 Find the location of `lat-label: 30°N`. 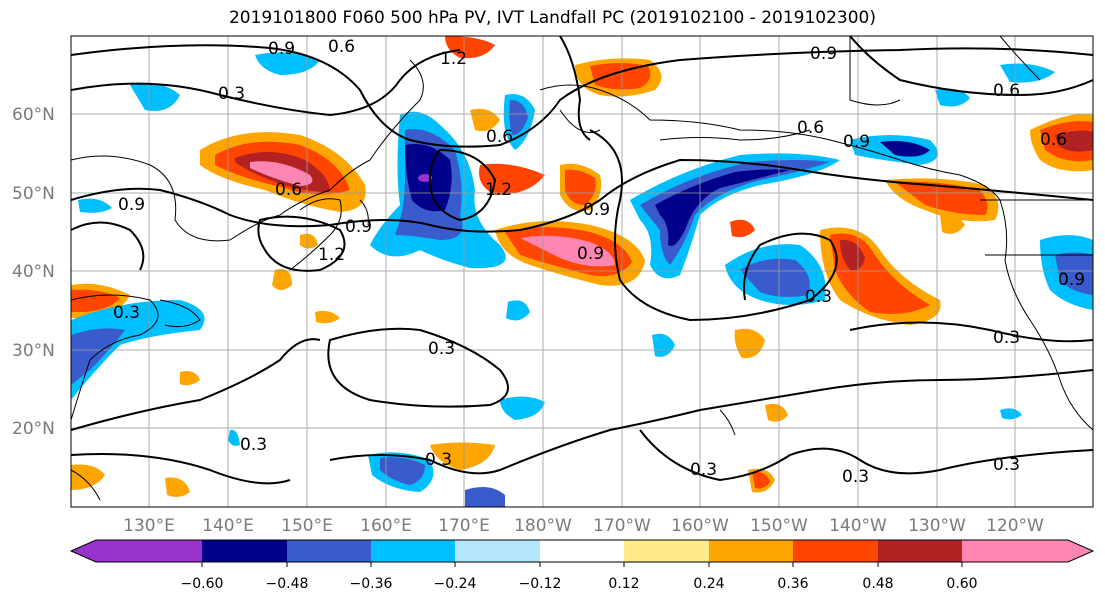

lat-label: 30°N is located at coordinates (33, 351).